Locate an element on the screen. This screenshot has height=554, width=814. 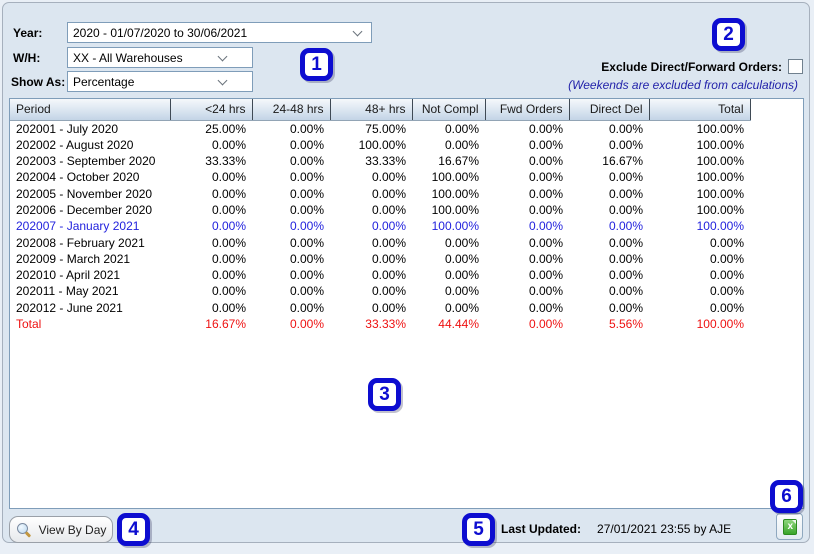
year-select: 2020 - 01/07/2020 to 30/06/2021 is located at coordinates (219, 32).